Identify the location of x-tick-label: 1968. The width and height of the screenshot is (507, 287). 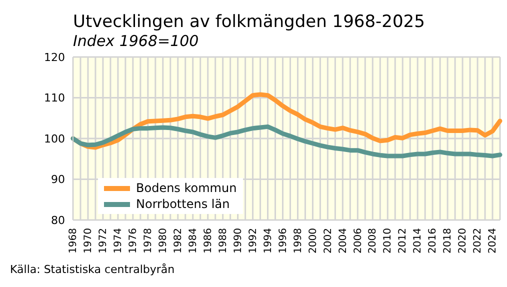
(74, 241).